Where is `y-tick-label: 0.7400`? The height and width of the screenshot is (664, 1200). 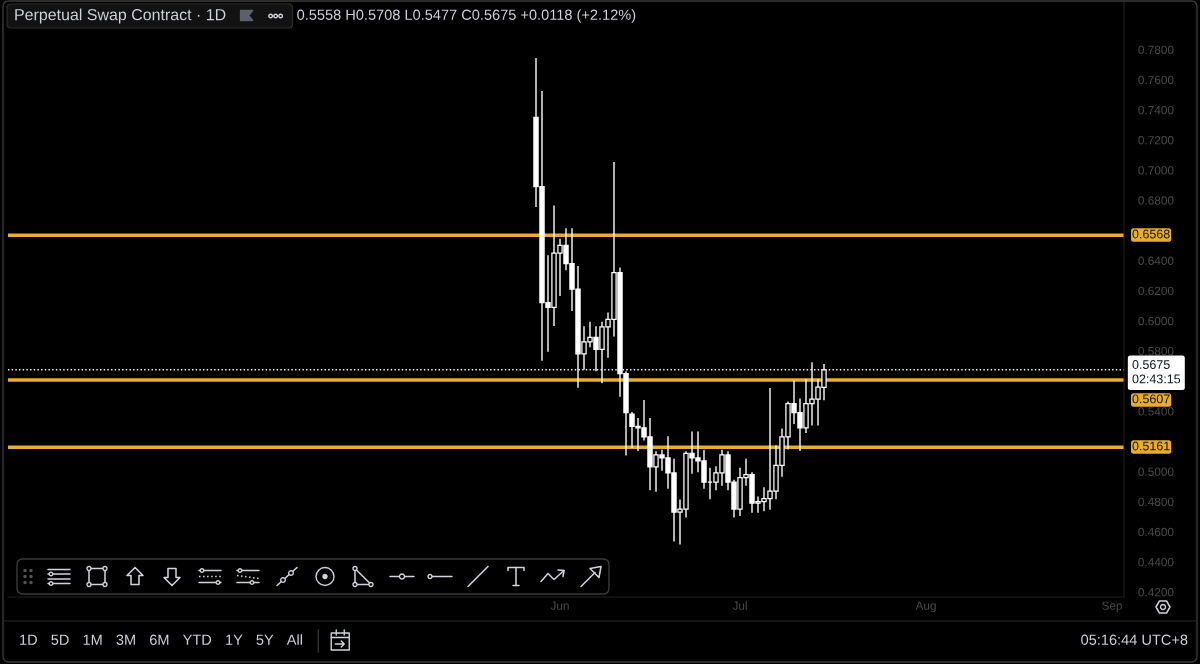 y-tick-label: 0.7400 is located at coordinates (1156, 110).